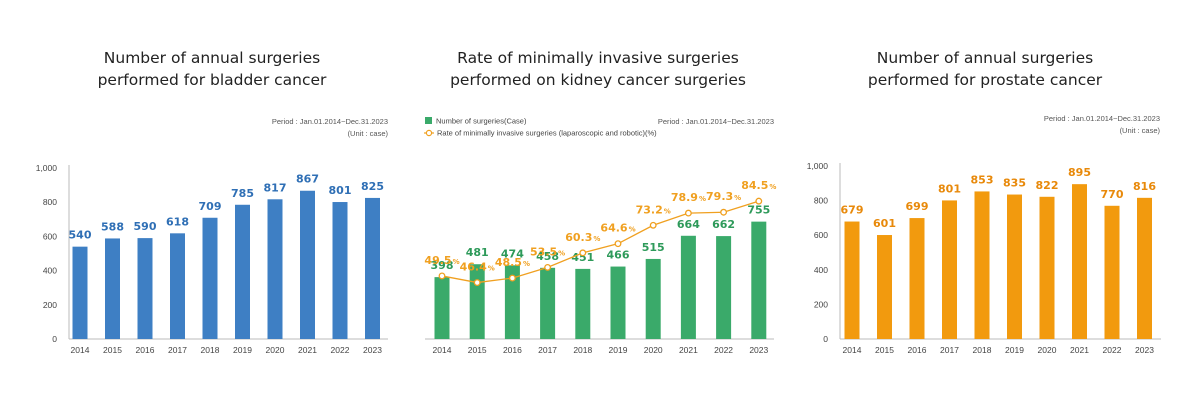 The image size is (1200, 403). What do you see at coordinates (512, 278) in the screenshot?
I see `rate-point-2016` at bounding box center [512, 278].